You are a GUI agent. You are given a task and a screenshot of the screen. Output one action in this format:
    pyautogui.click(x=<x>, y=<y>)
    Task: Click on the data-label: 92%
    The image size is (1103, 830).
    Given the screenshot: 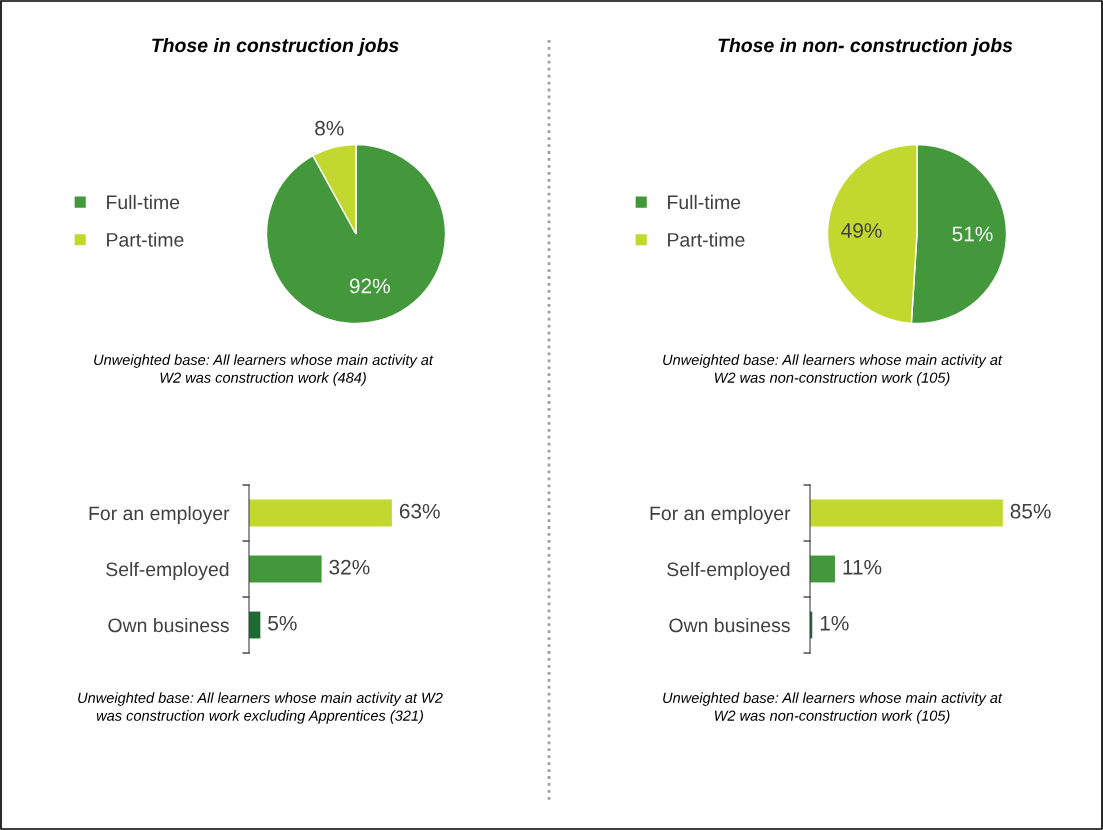 What is the action you would take?
    pyautogui.click(x=369, y=286)
    